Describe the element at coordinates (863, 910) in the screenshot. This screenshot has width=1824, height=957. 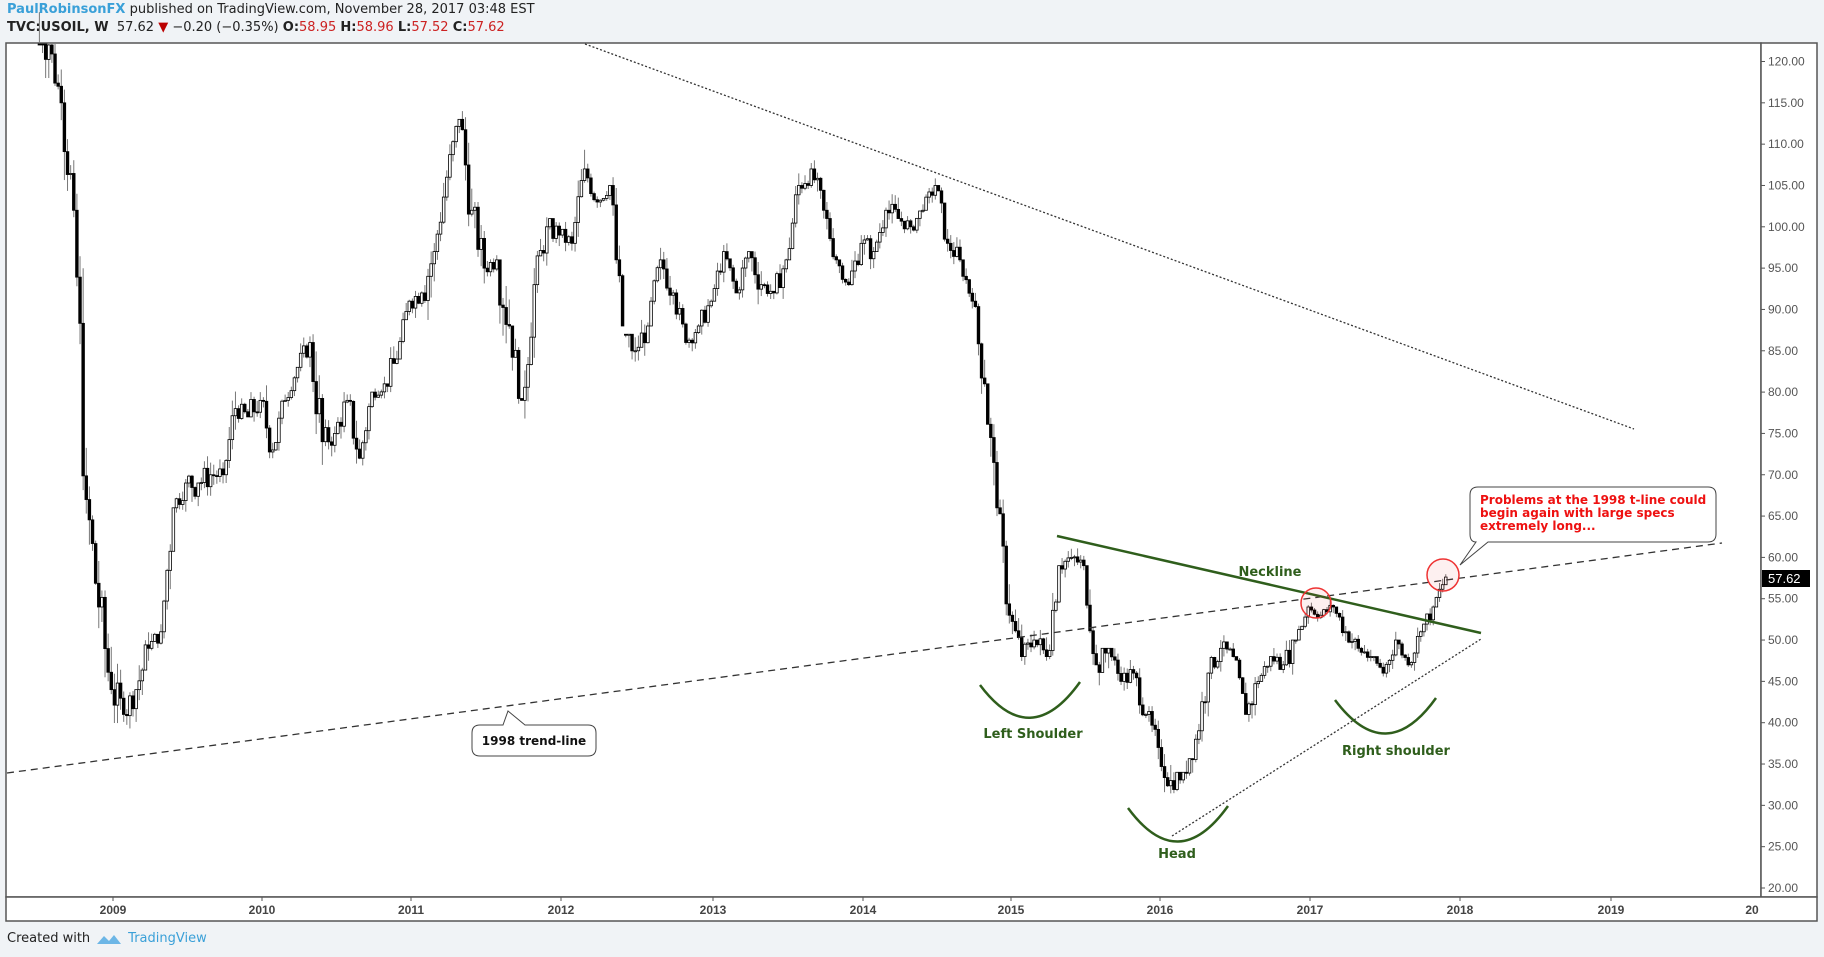
I see `x-tick-label: 2014` at that location.